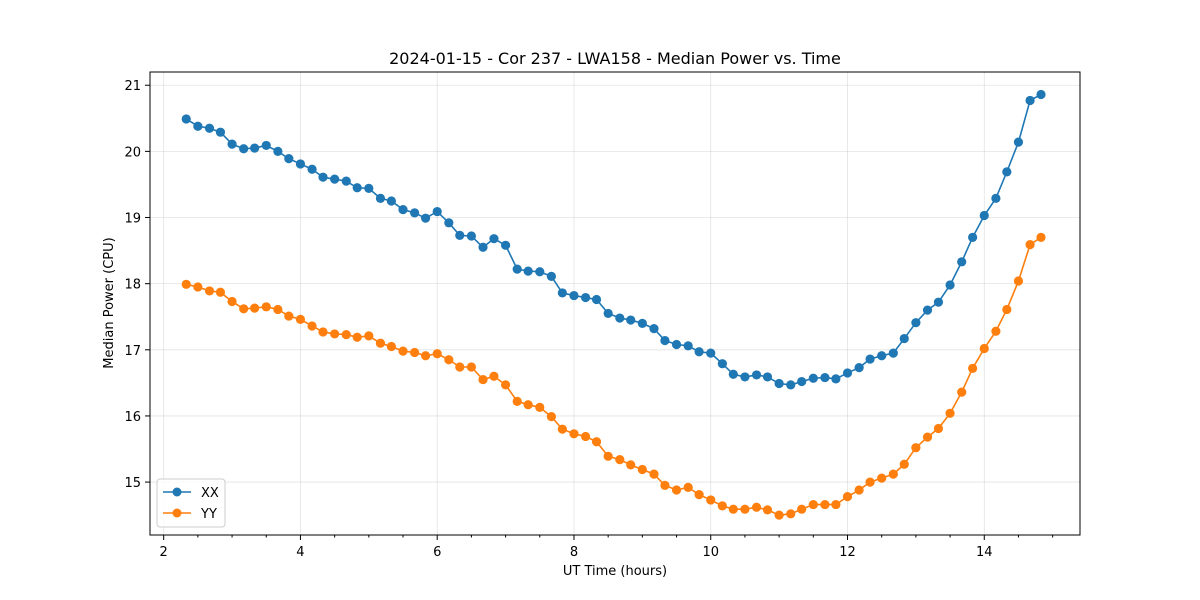 This screenshot has width=1200, height=600. I want to click on x-tick-label: 6, so click(437, 552).